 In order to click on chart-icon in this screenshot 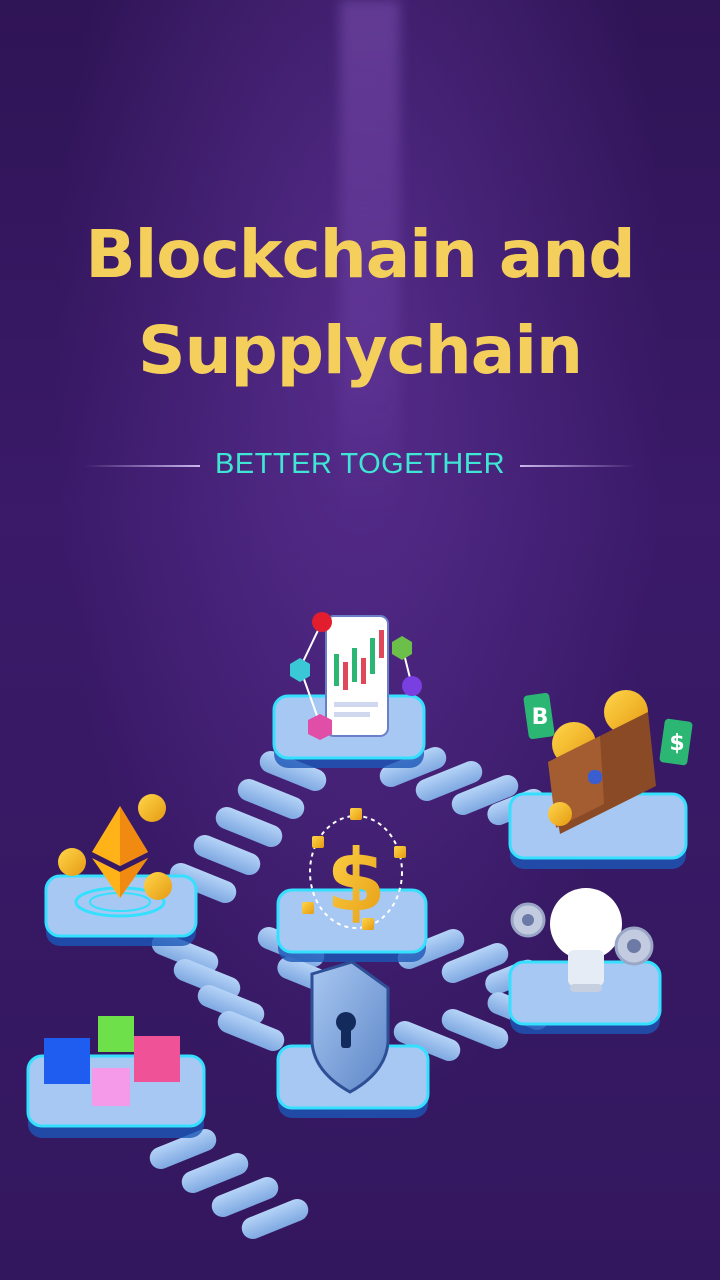, I will do `click(356, 676)`.